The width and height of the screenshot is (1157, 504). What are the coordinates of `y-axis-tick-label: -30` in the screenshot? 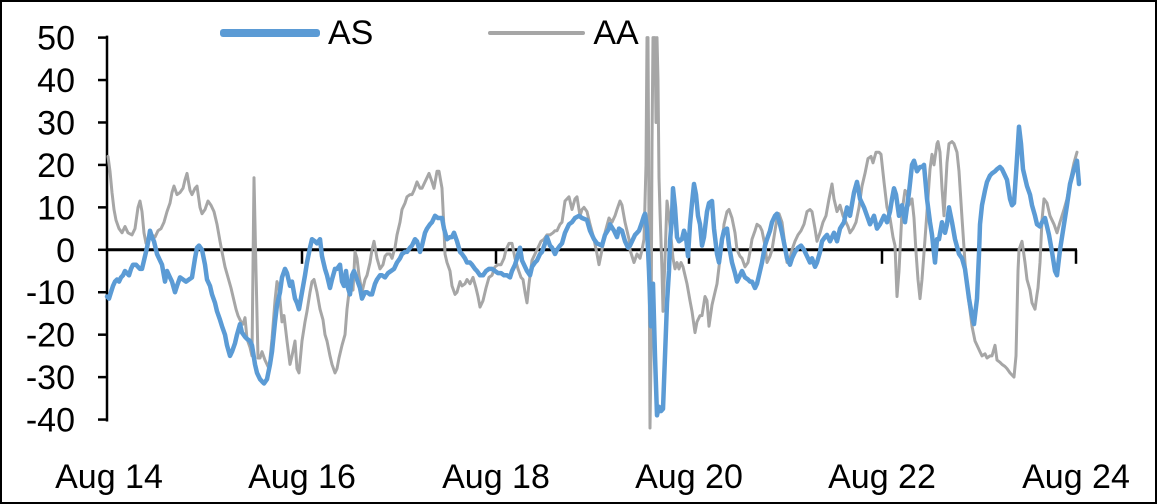 It's located at (50, 378).